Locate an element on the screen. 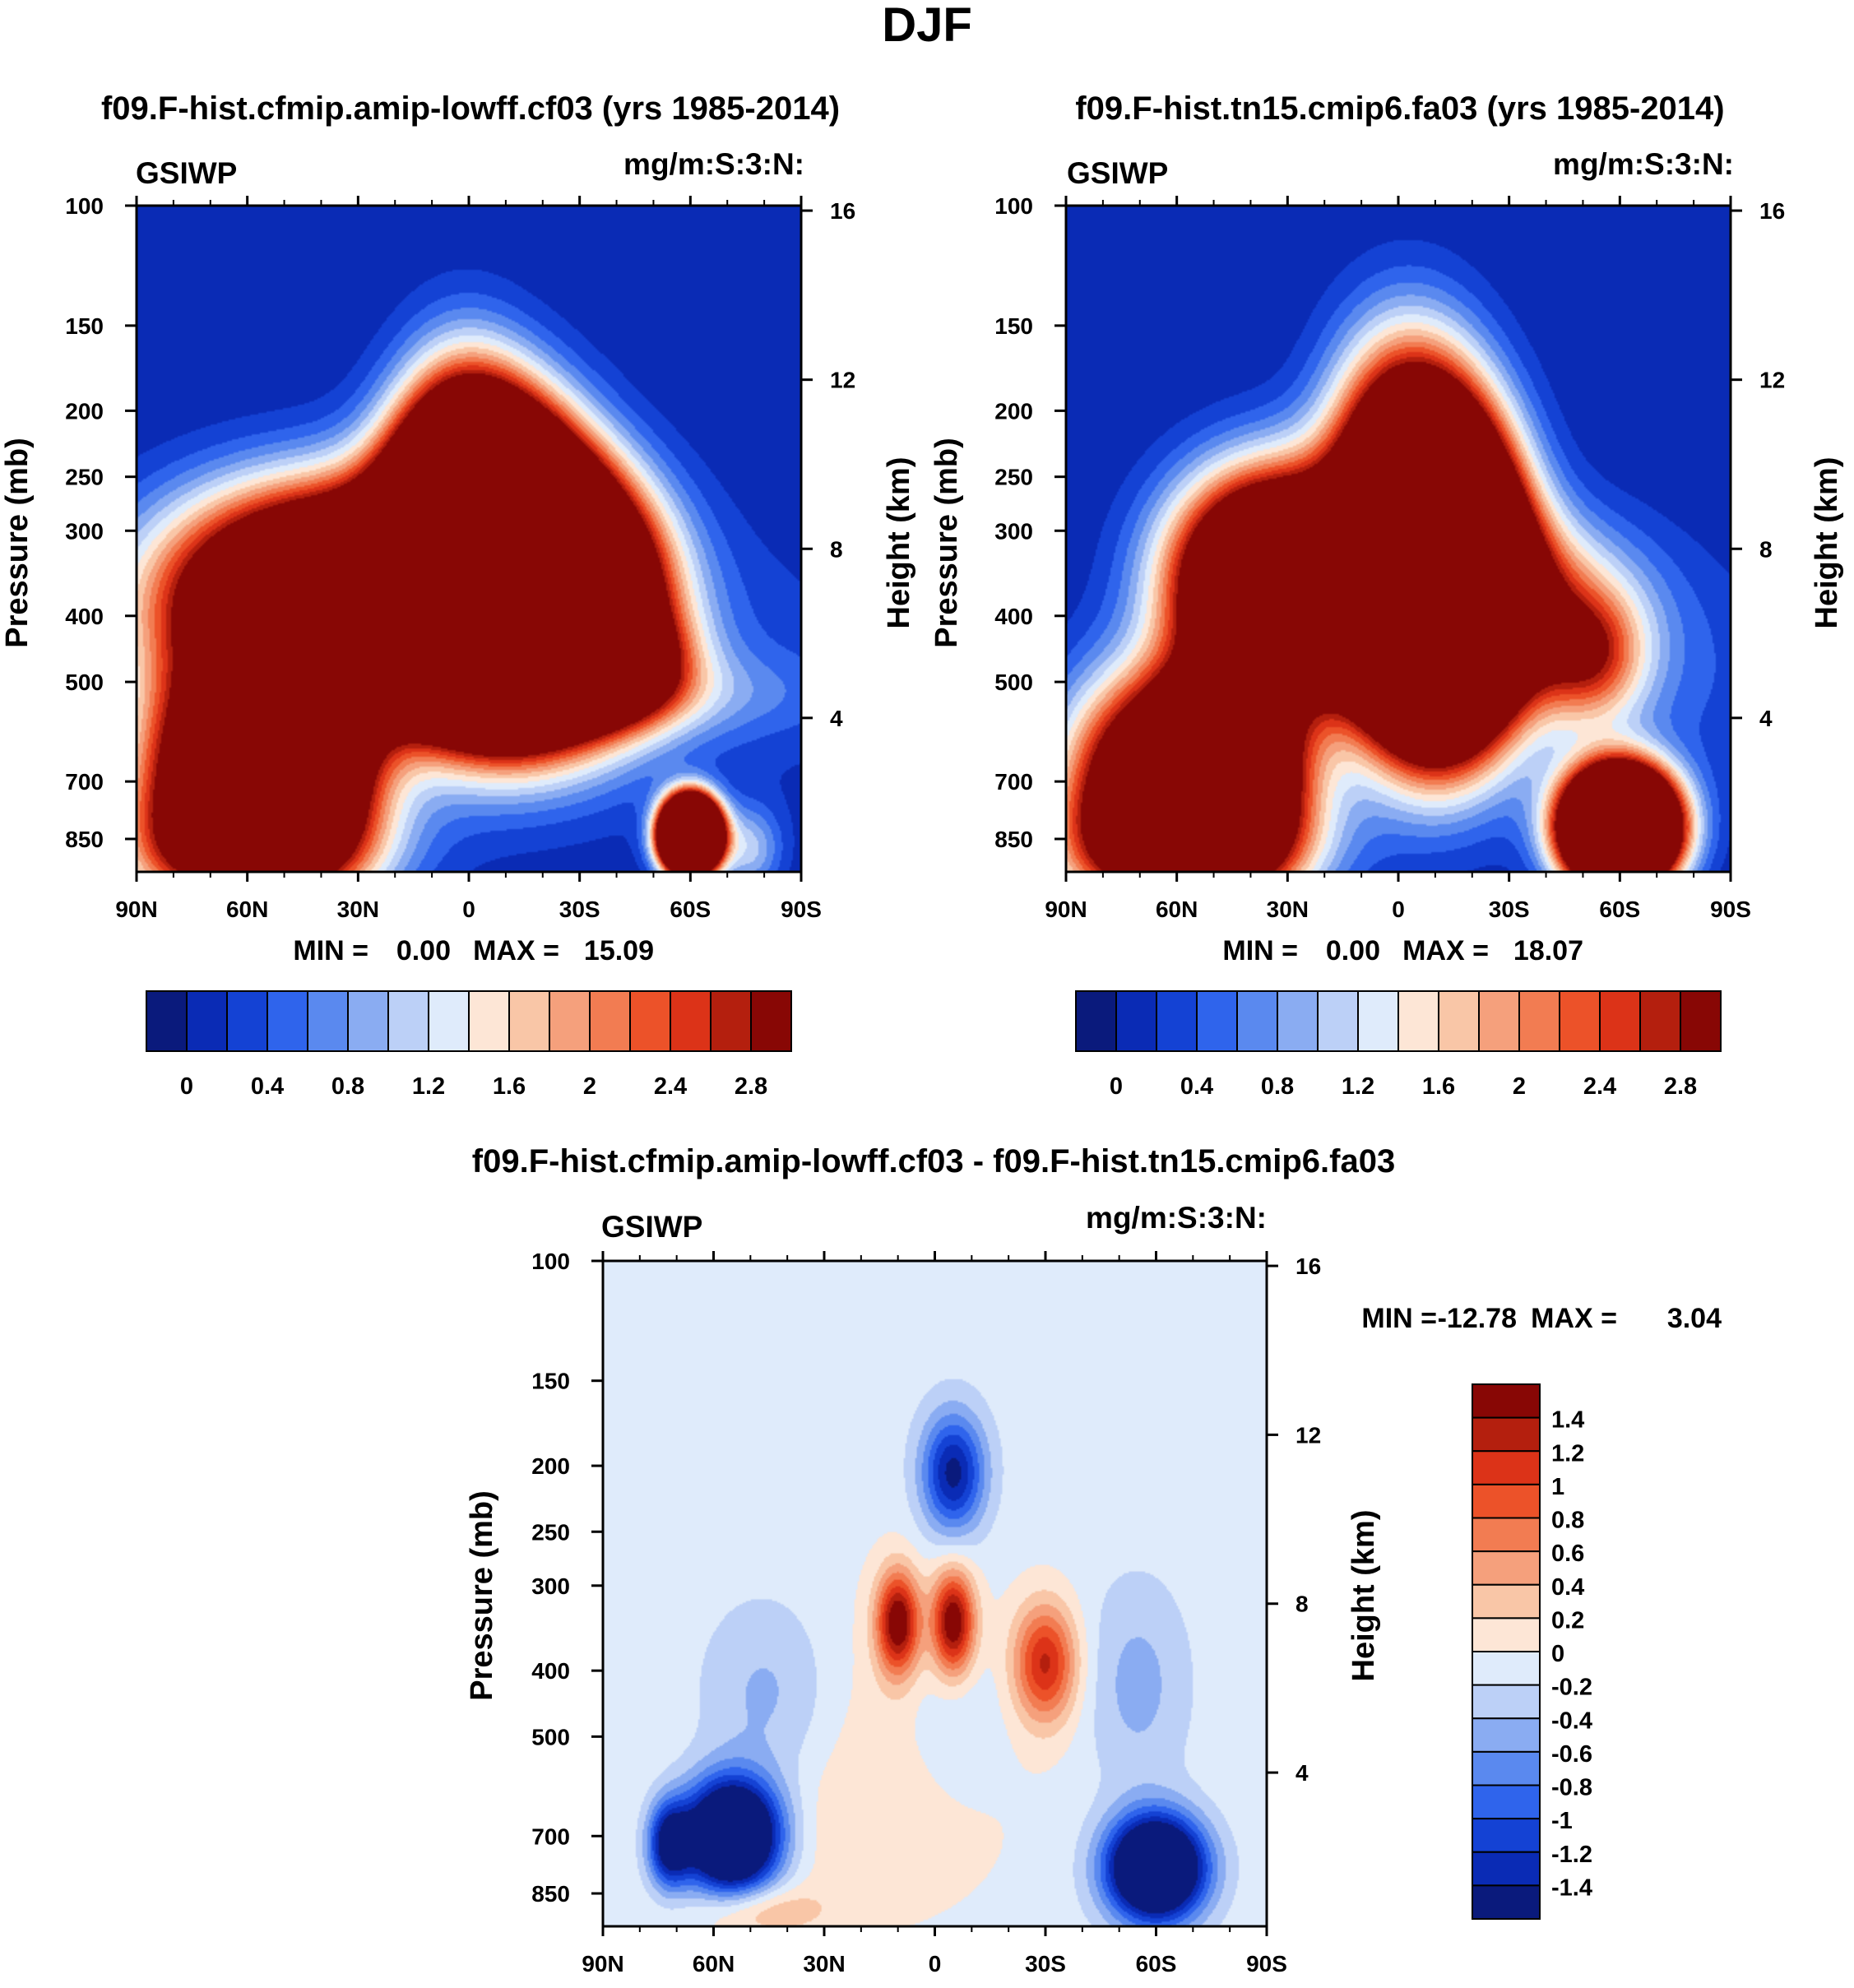 Image resolution: width=1854 pixels, height=1988 pixels. panel-1-min-value: 0.00 is located at coordinates (424, 951).